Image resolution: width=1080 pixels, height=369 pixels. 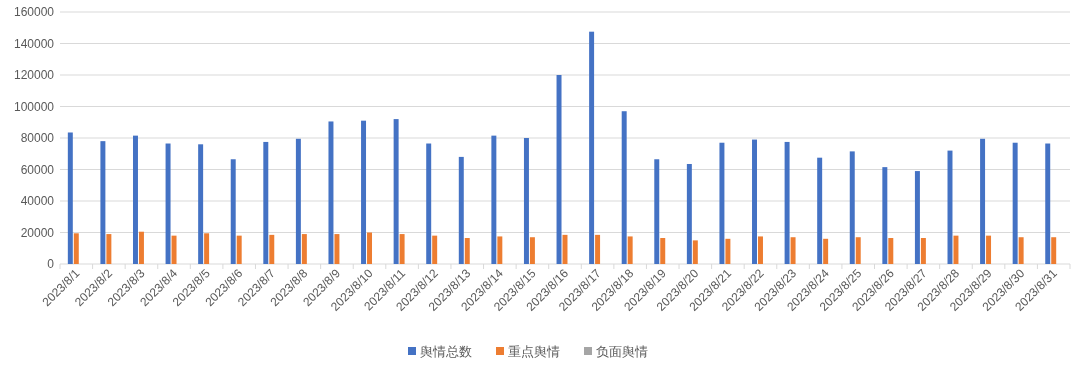 I want to click on y-tick-label: 140000, so click(x=34, y=43).